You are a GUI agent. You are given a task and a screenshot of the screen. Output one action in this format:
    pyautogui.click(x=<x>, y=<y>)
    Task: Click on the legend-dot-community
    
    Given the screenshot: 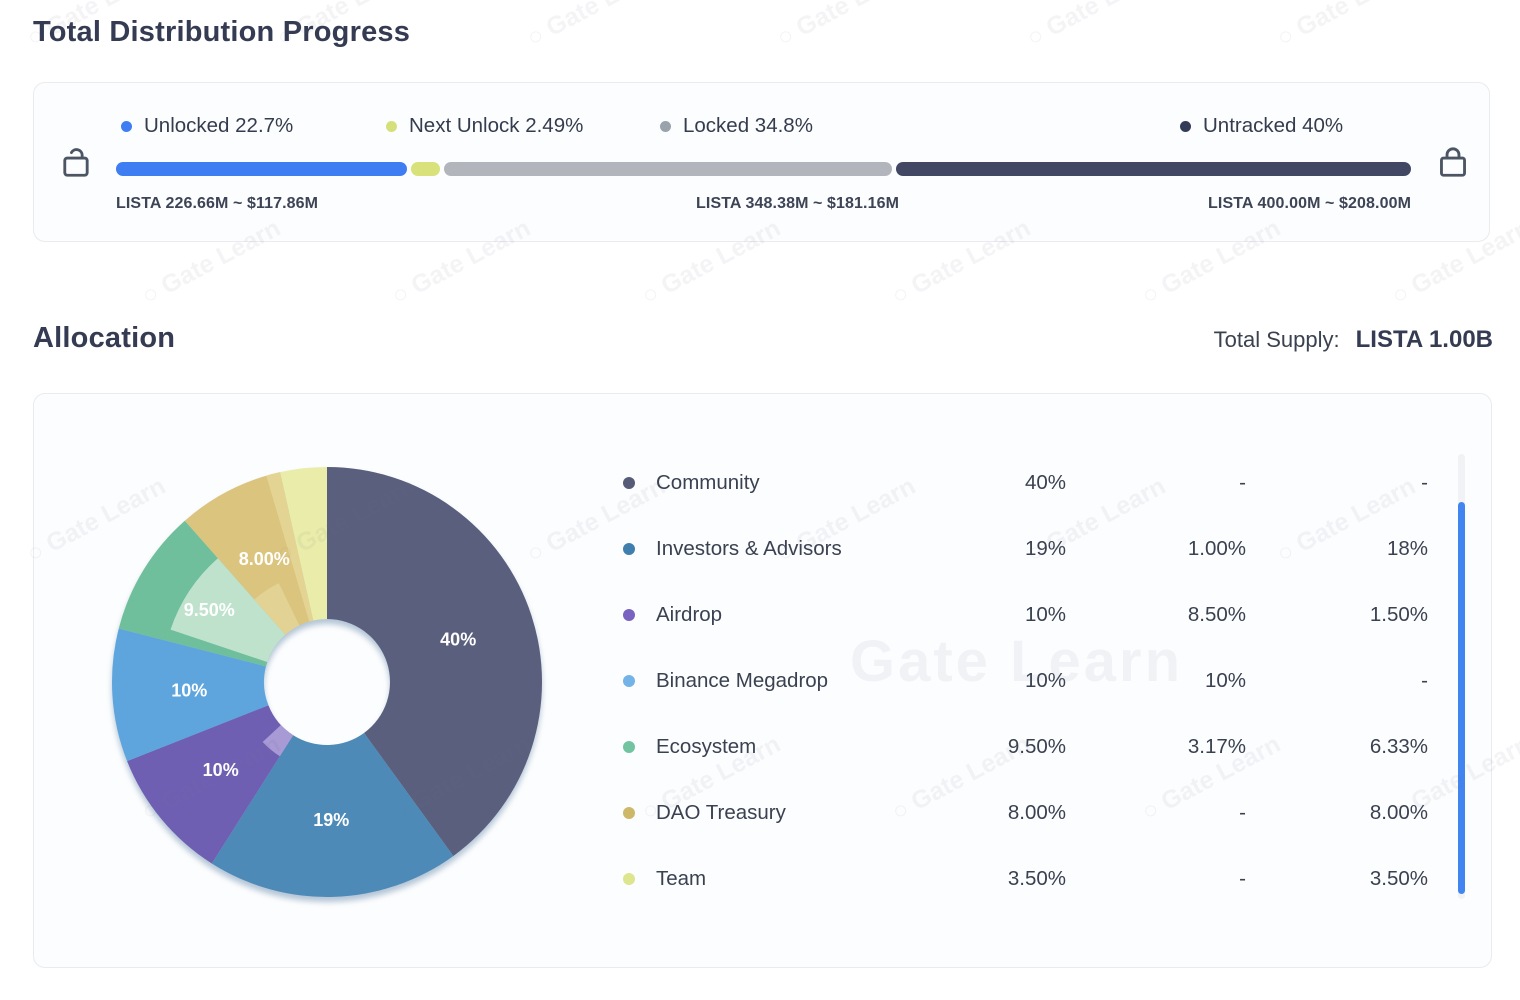 What is the action you would take?
    pyautogui.click(x=629, y=483)
    